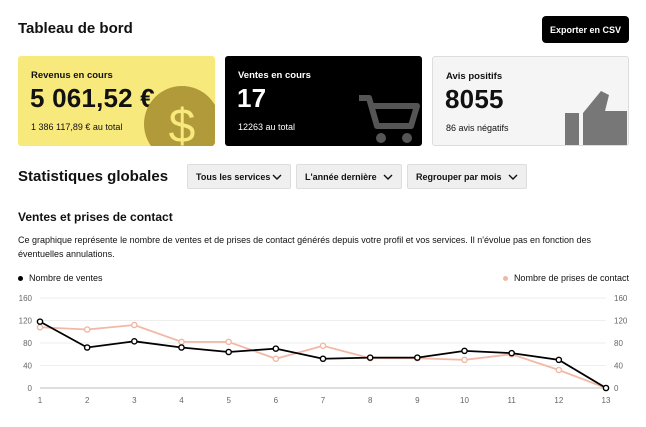  Describe the element at coordinates (276, 400) in the screenshot. I see `x-tick-label: 6` at that location.